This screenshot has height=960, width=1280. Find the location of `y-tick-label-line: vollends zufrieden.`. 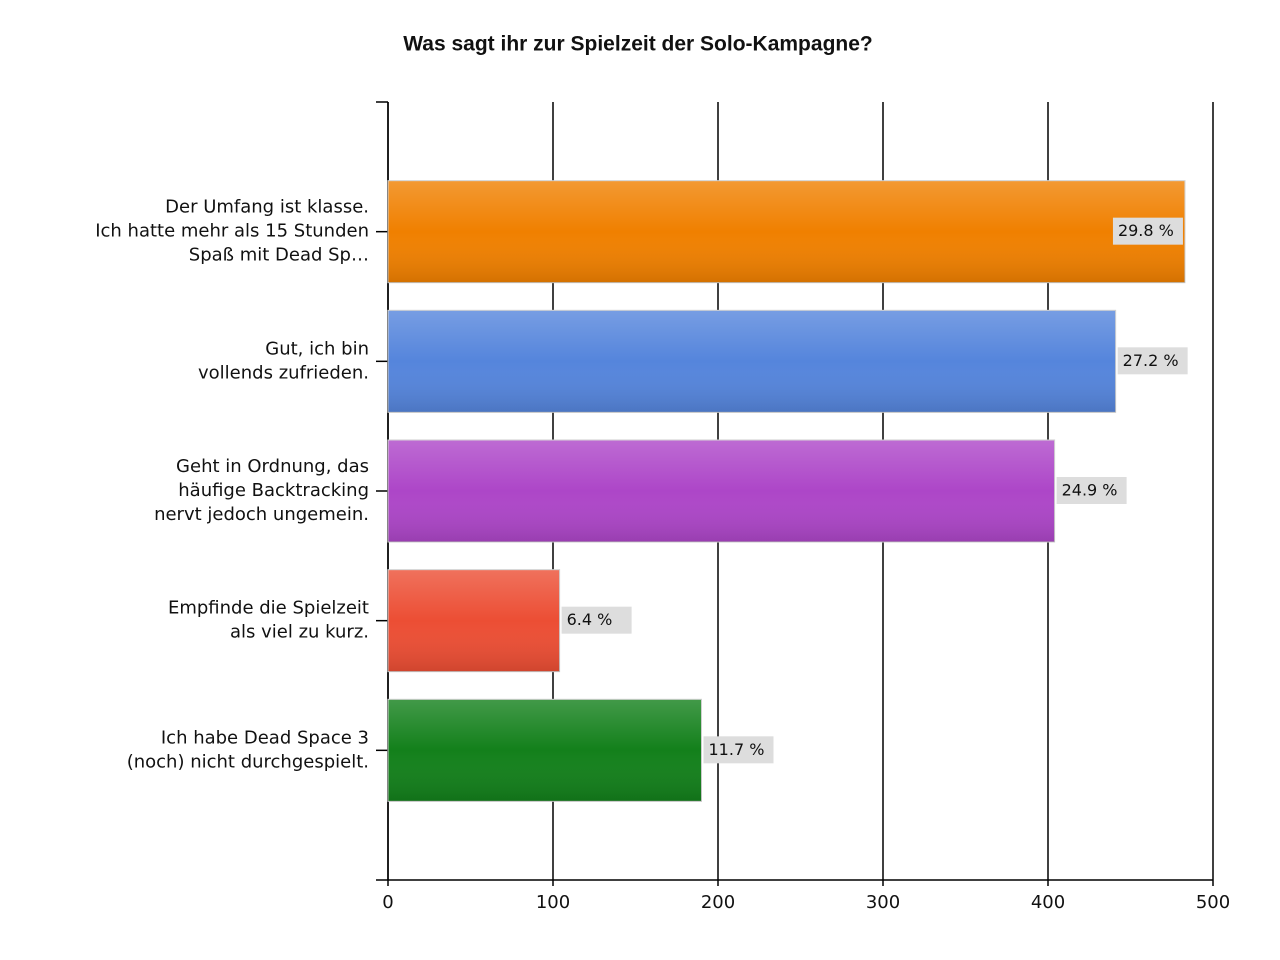

y-tick-label-line: vollends zufrieden. is located at coordinates (283, 372).